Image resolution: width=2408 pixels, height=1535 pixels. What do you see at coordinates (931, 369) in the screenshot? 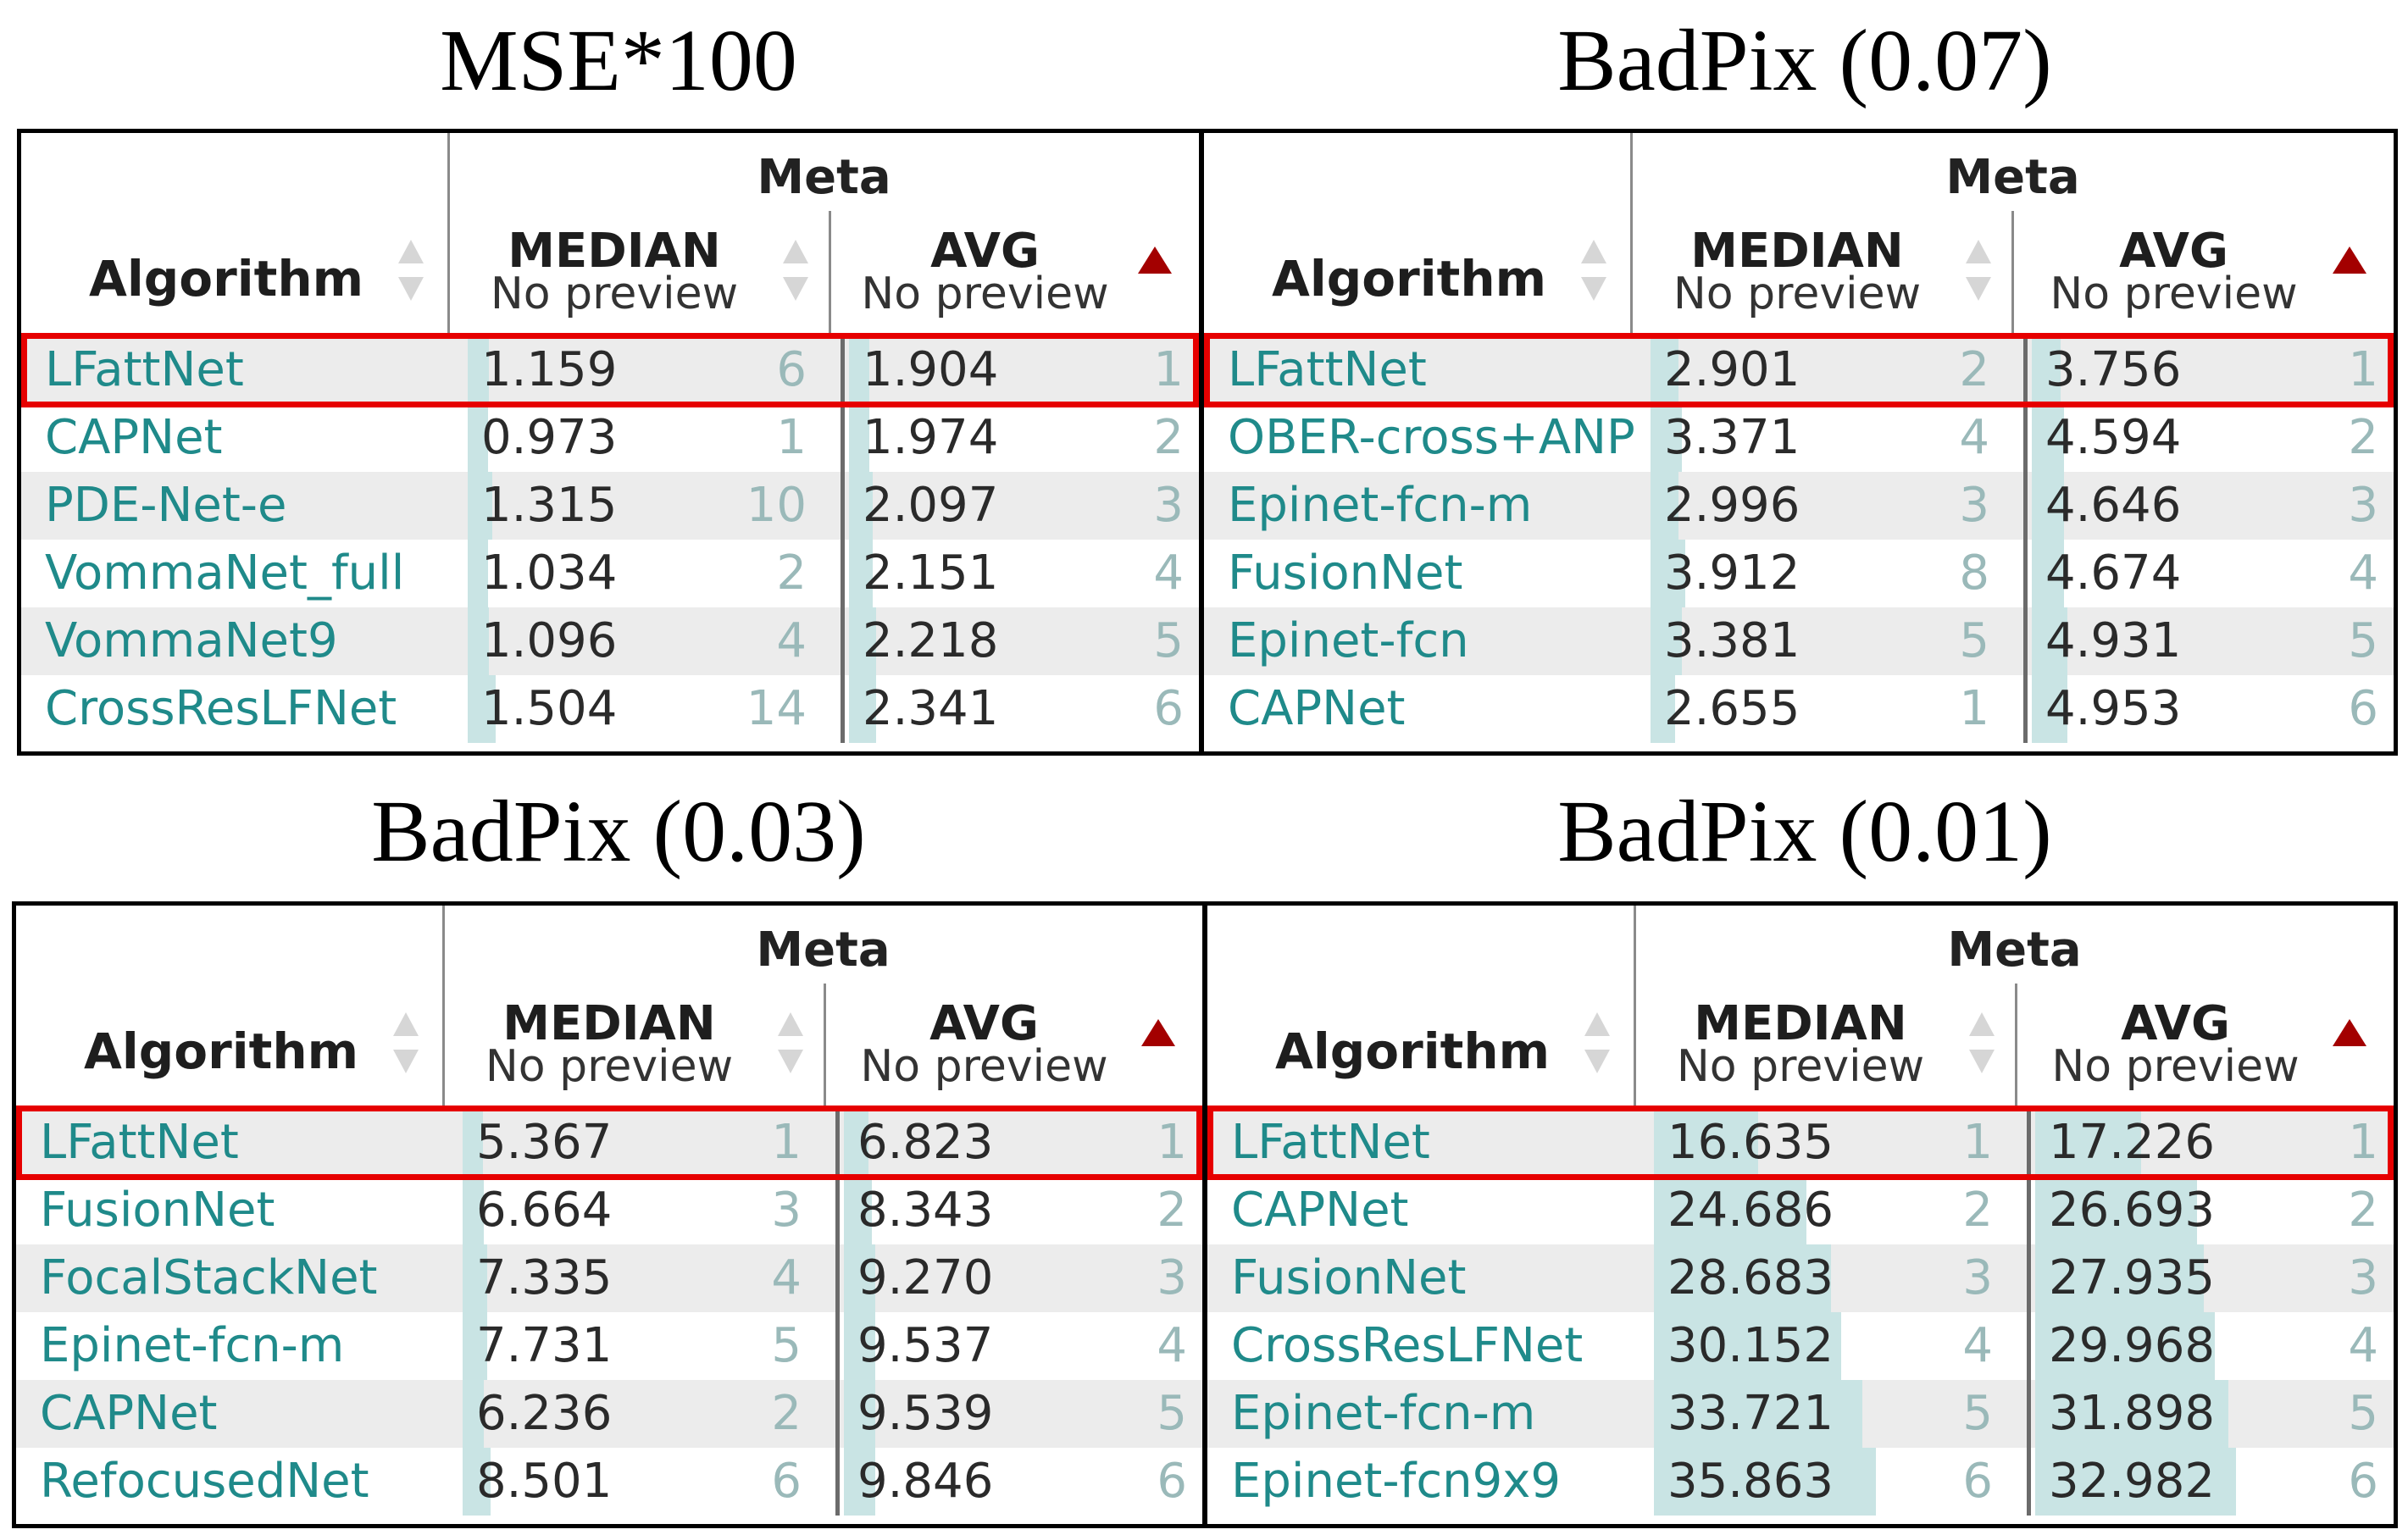
I see `avg-value: 1.904` at bounding box center [931, 369].